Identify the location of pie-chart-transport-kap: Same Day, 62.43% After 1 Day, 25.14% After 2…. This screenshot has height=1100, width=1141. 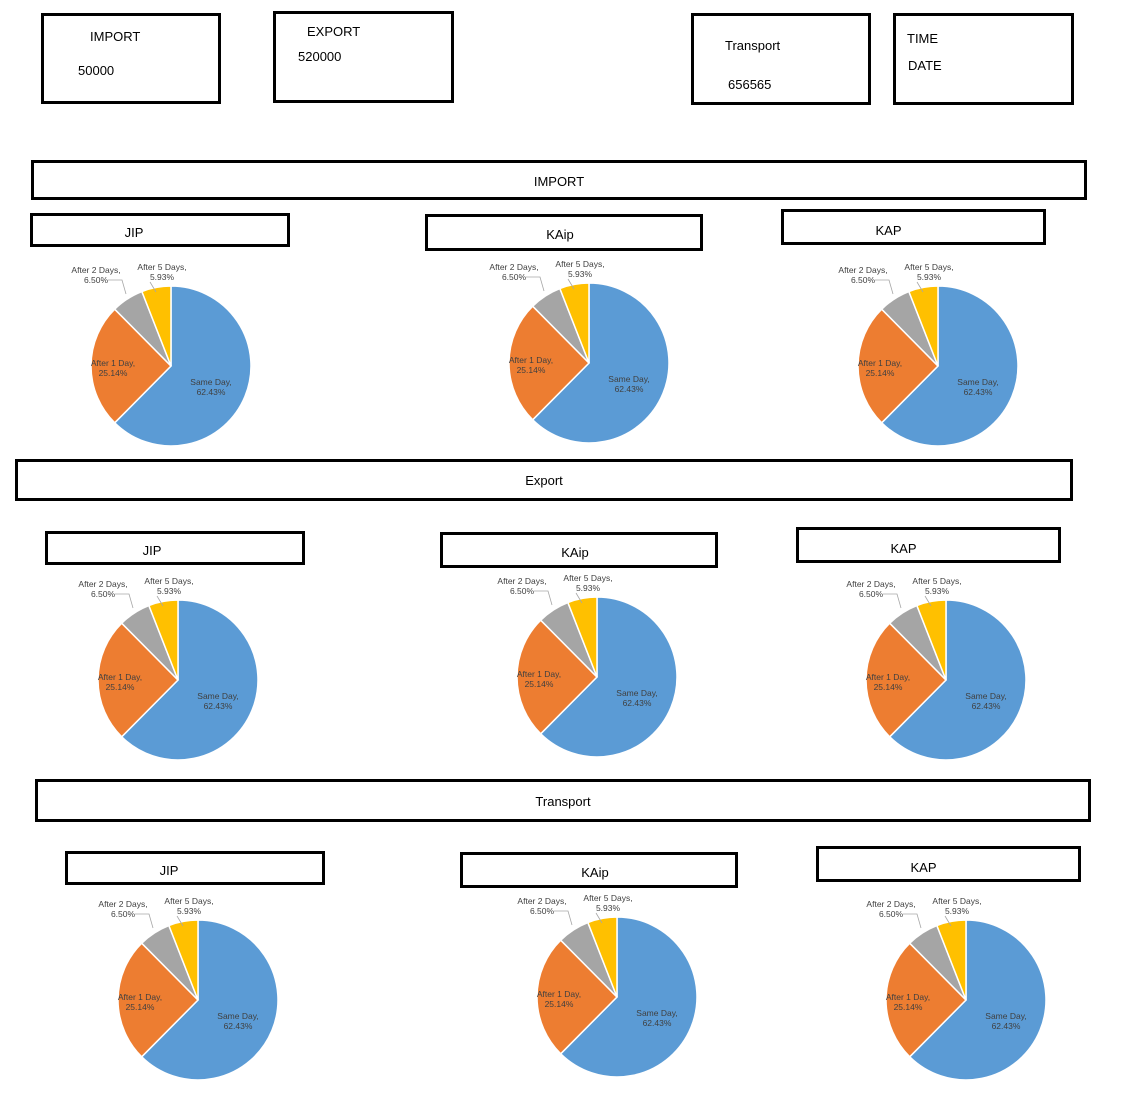
(957, 991).